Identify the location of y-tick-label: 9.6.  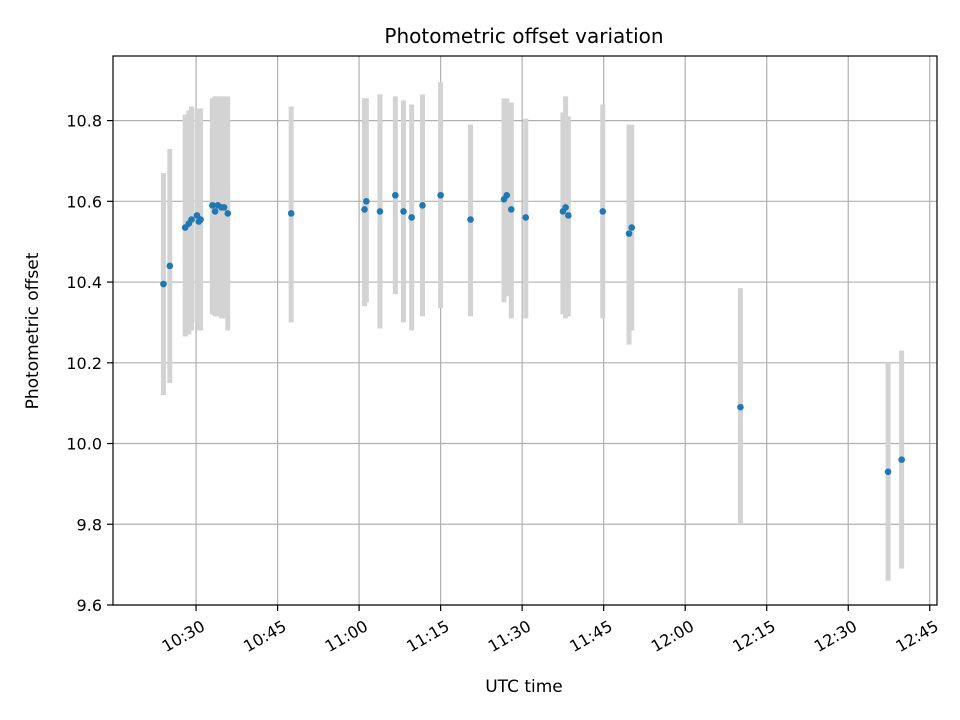
(89, 605).